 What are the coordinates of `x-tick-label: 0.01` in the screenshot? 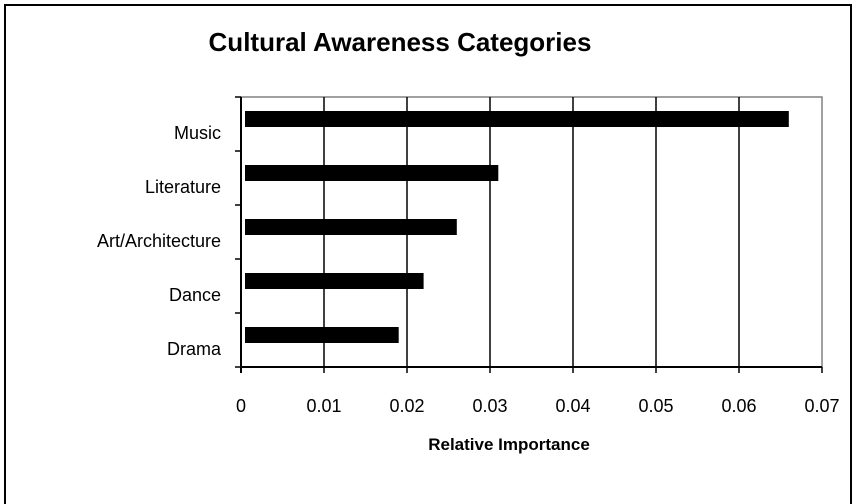 It's located at (323, 406).